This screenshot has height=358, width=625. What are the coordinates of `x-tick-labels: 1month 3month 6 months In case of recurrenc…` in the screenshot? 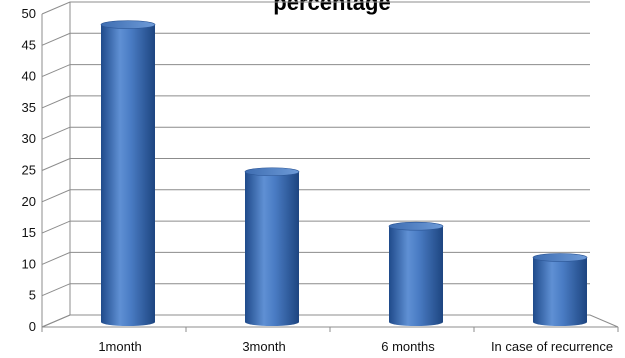 It's located at (355, 346).